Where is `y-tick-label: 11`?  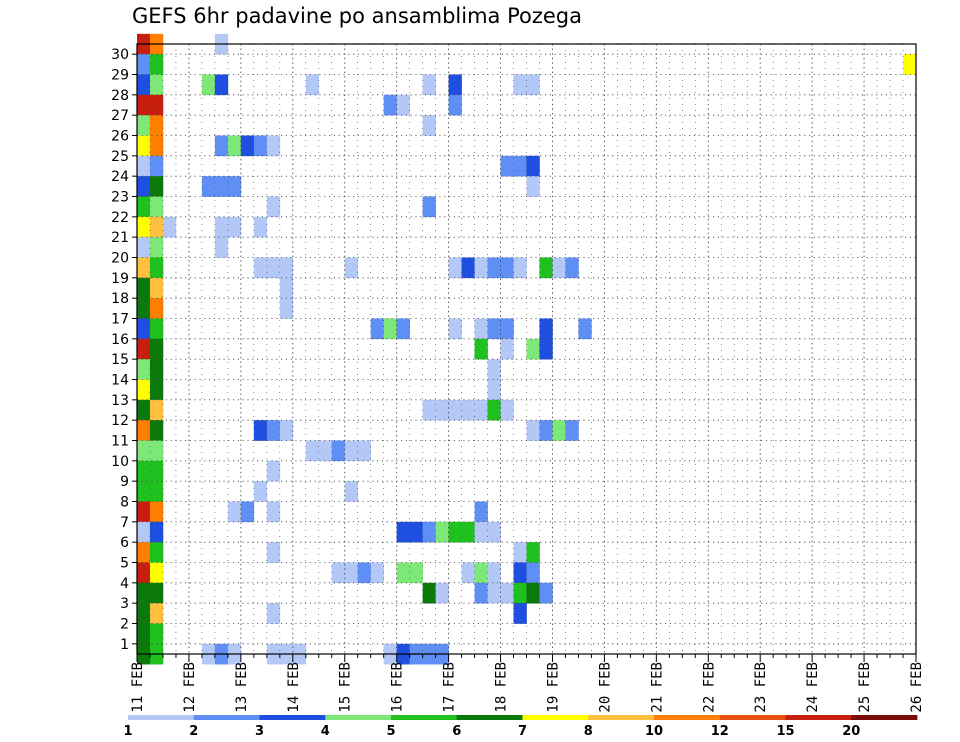 y-tick-label: 11 is located at coordinates (120, 442).